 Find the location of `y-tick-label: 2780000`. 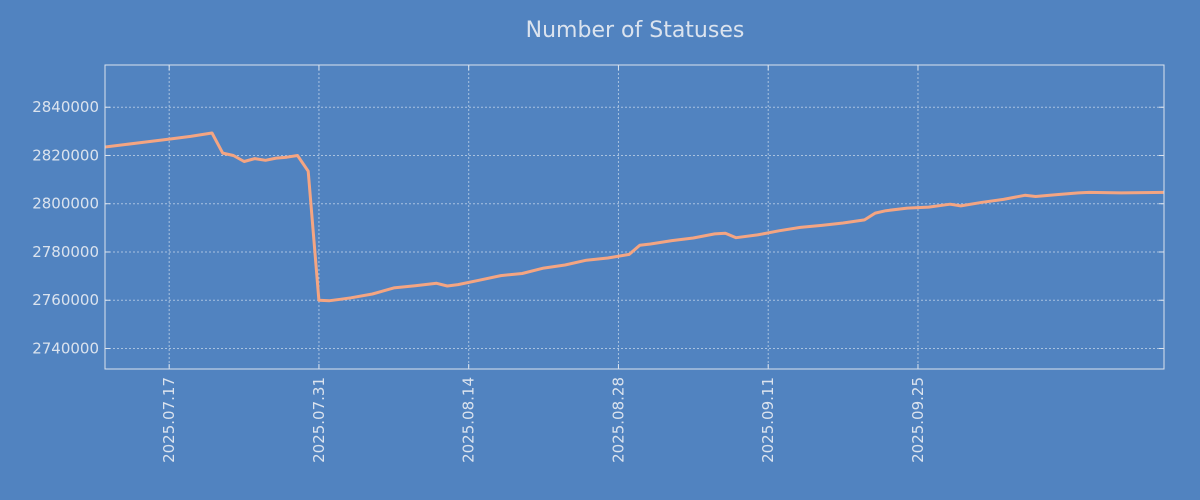

y-tick-label: 2780000 is located at coordinates (65, 252).